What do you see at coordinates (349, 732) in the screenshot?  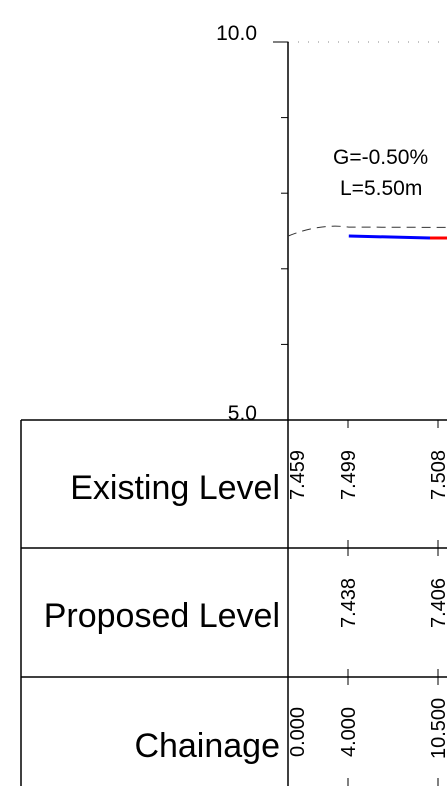 I see `table-cell-value: 4.000` at bounding box center [349, 732].